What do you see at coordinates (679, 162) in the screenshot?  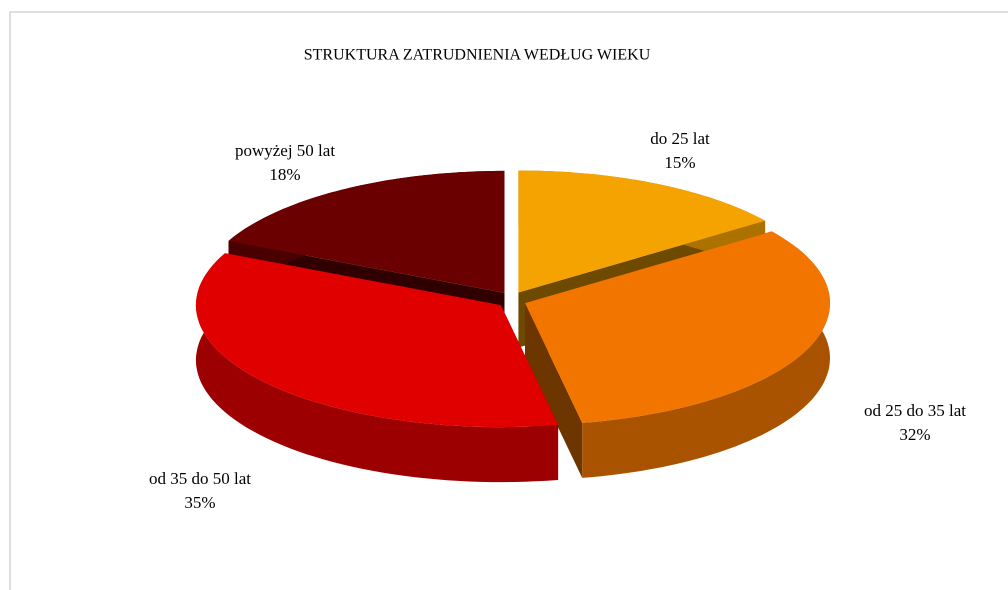 I see `slice-value-label: 15%` at bounding box center [679, 162].